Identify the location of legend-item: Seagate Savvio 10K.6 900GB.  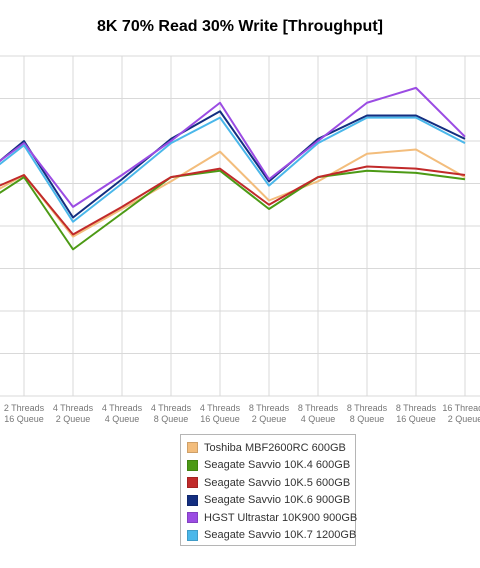
(268, 500).